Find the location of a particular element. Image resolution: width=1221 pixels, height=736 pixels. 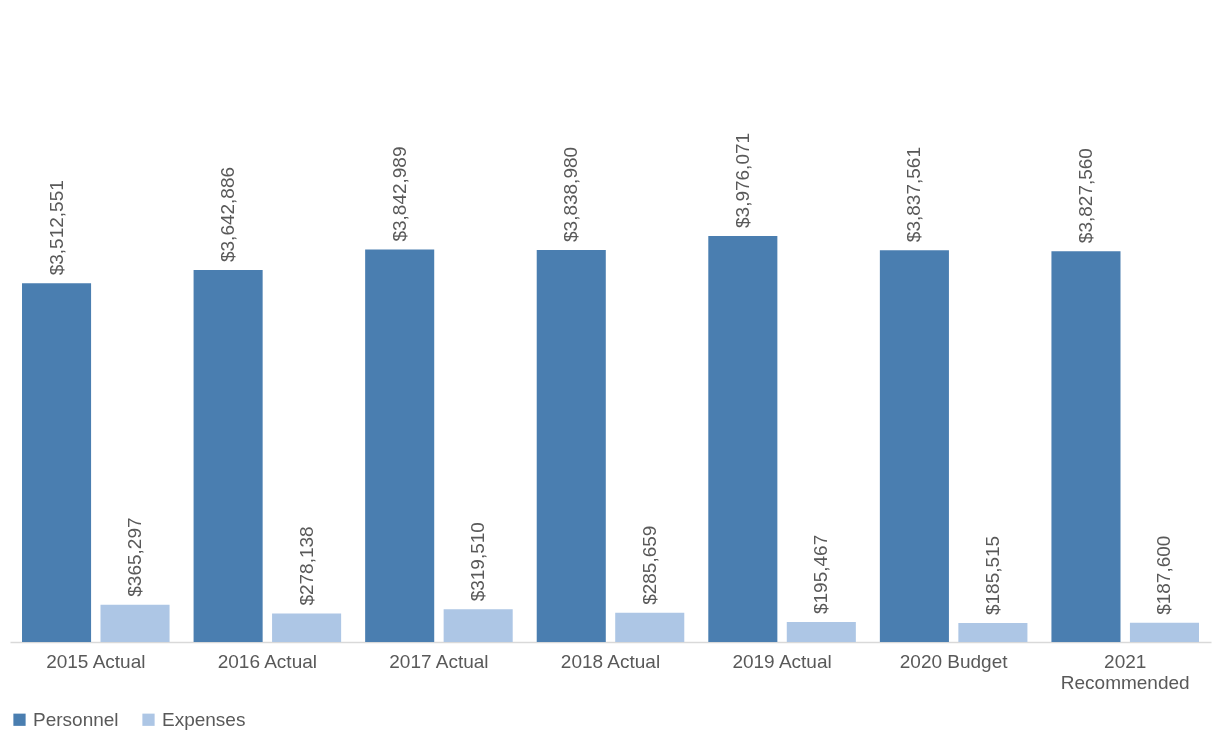

legend-label: Expenses is located at coordinates (204, 719).